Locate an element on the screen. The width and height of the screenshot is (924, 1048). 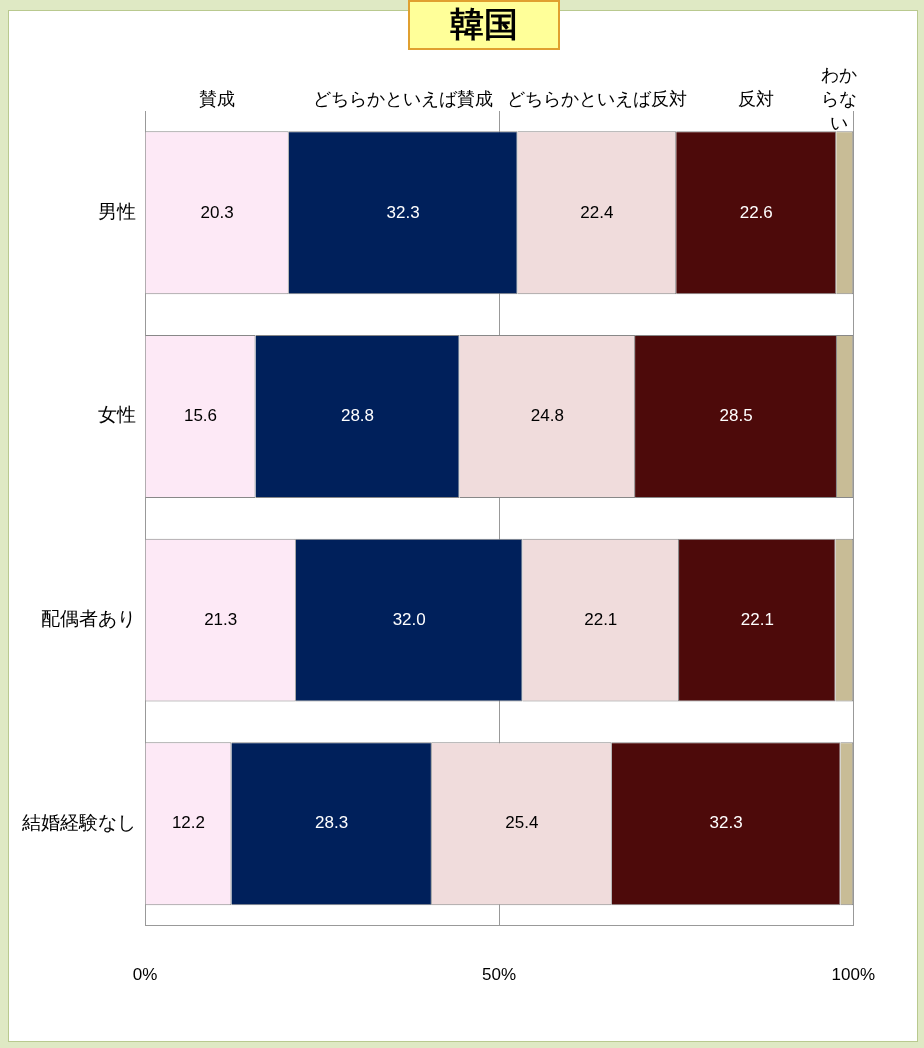
series-label: 賛成 is located at coordinates (217, 98).